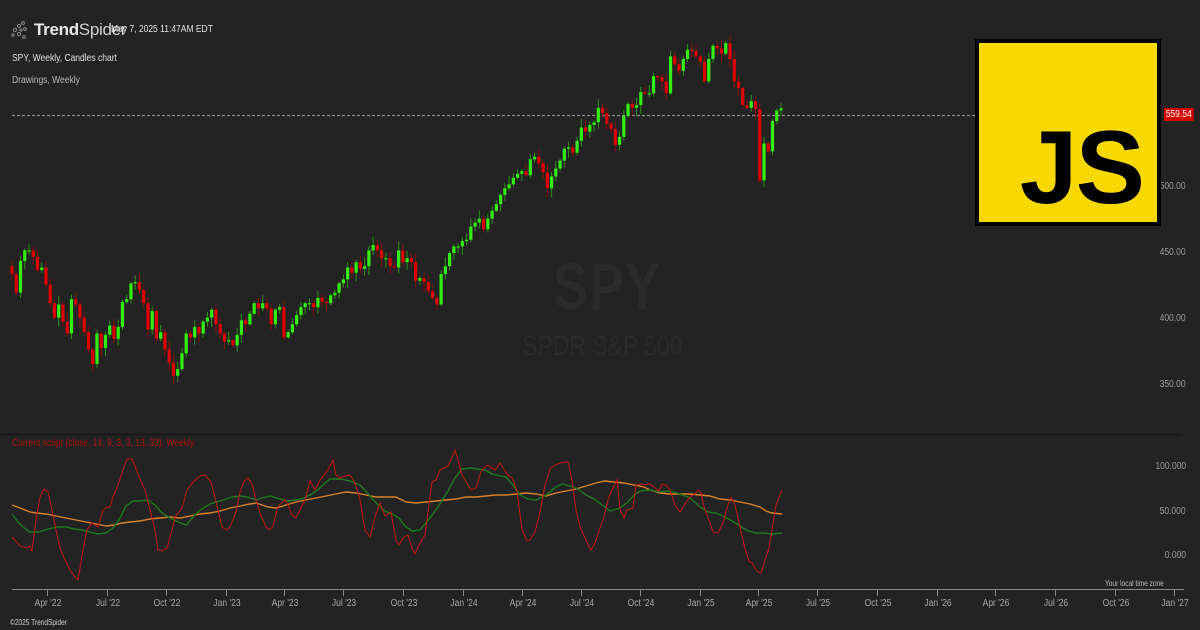  I want to click on time-axis-line, so click(598, 589).